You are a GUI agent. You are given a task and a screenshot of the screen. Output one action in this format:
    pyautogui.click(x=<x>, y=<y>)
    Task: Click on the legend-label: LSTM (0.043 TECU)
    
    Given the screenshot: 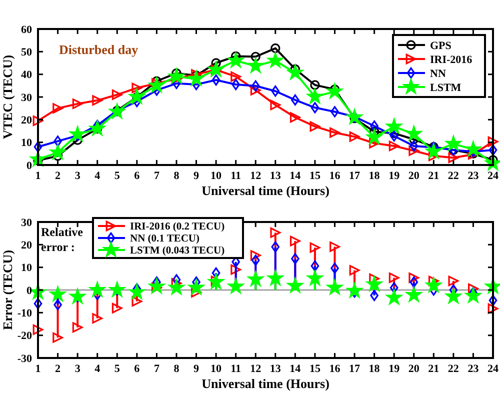 What is the action you would take?
    pyautogui.click(x=178, y=251)
    